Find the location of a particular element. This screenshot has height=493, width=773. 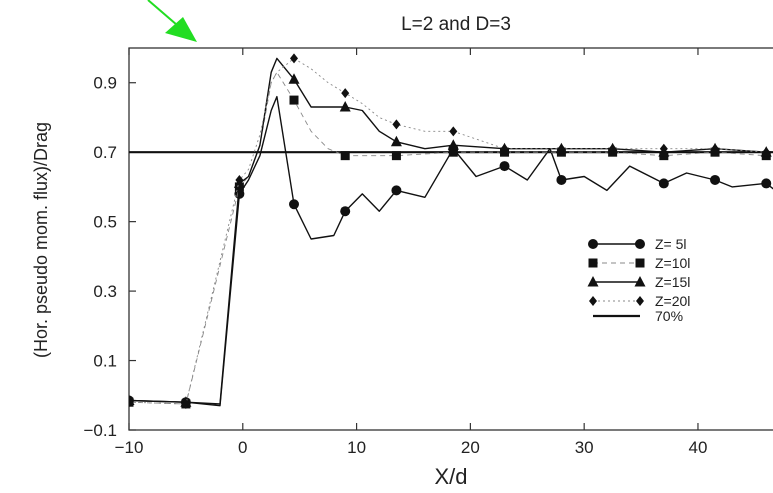

legend-item-1: Z= 5l is located at coordinates (637, 244).